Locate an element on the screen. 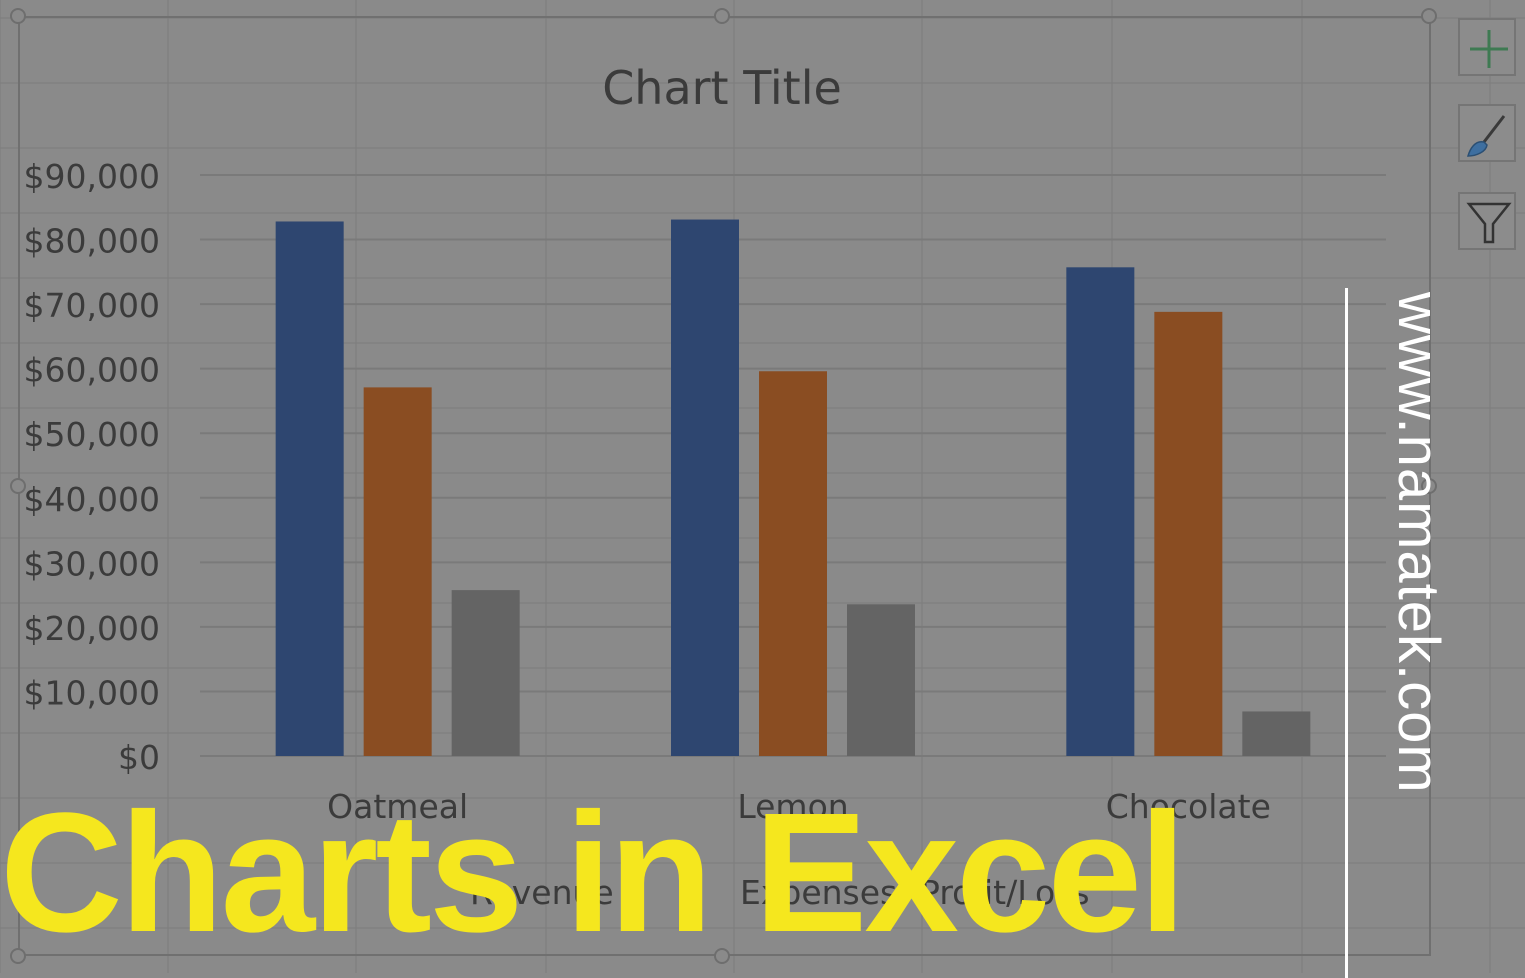 Image resolution: width=1525 pixels, height=978 pixels. brush-icon is located at coordinates (1486, 136).